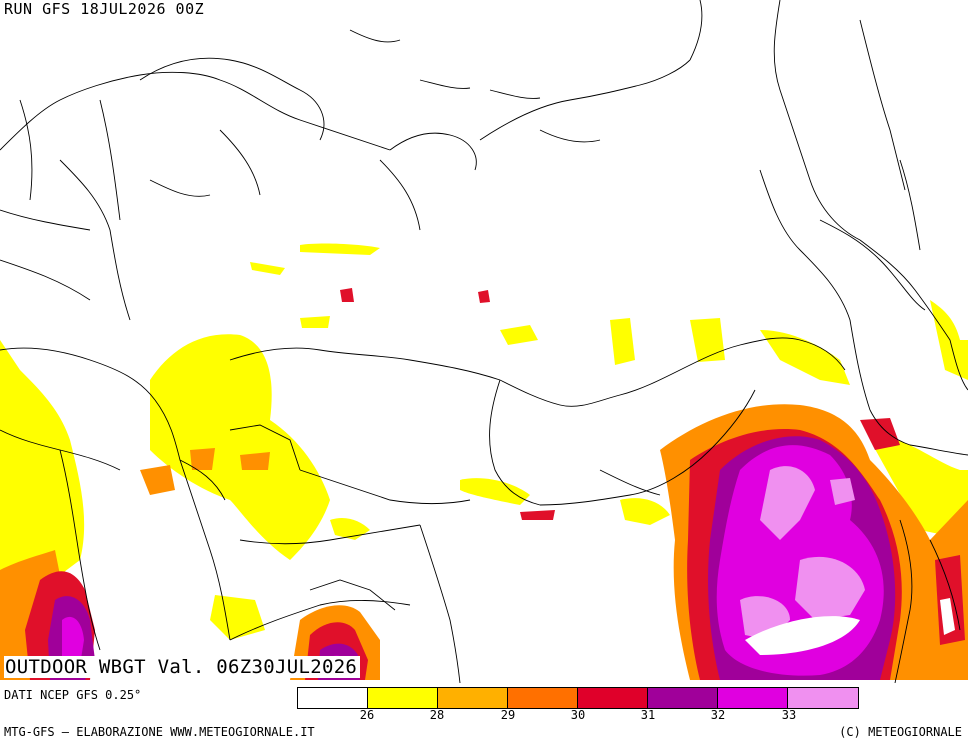 The image size is (968, 745). I want to click on data-source-label: DATI NCEP GFS 0.25°, so click(73, 695).